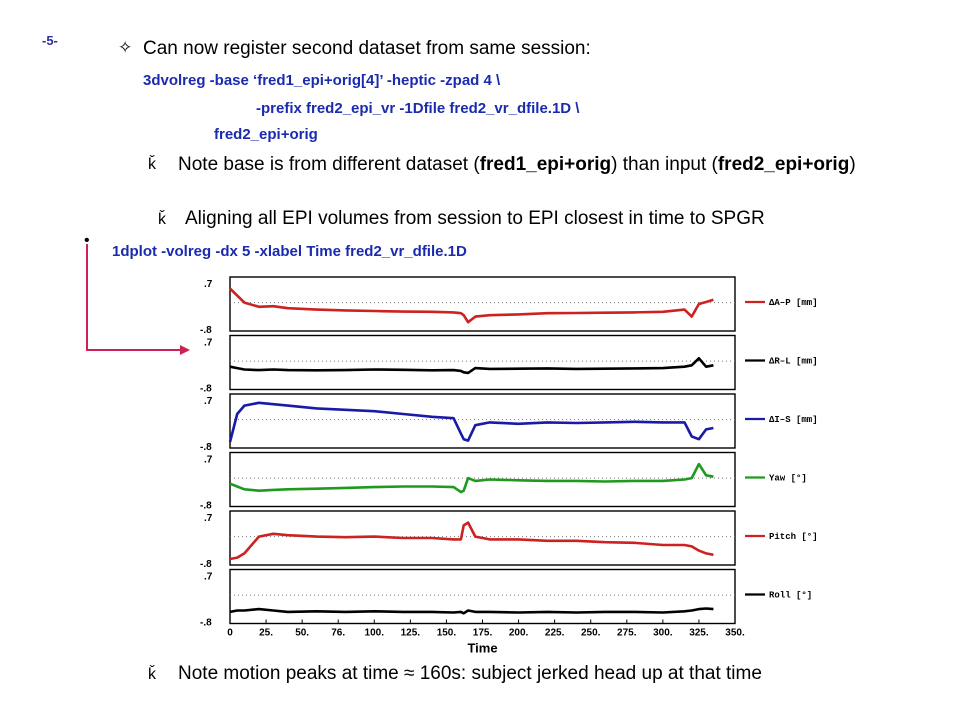 This screenshot has width=960, height=720. Describe the element at coordinates (50, 40) in the screenshot. I see `page-number: -5-` at that location.